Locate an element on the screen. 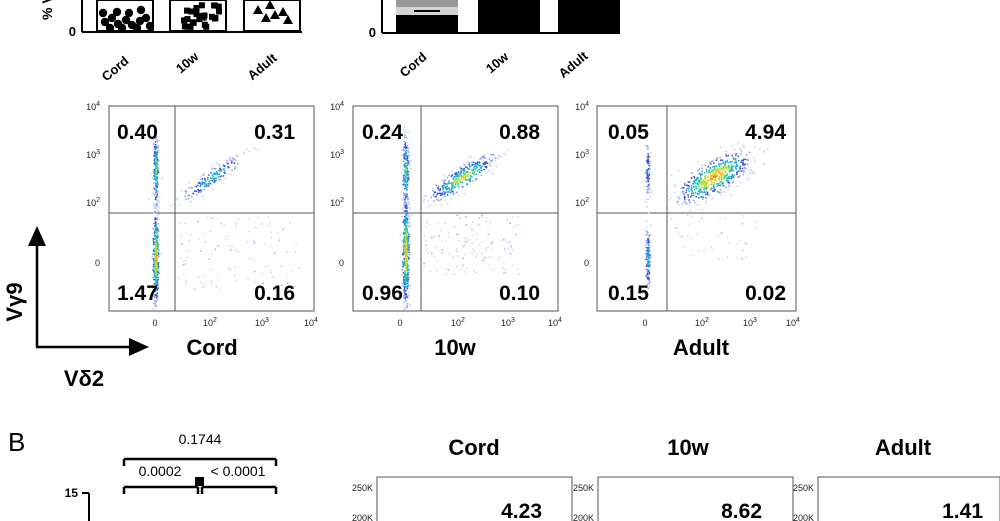 The height and width of the screenshot is (521, 1000). b-right-adult-ytick-200k: 200K is located at coordinates (803, 517).